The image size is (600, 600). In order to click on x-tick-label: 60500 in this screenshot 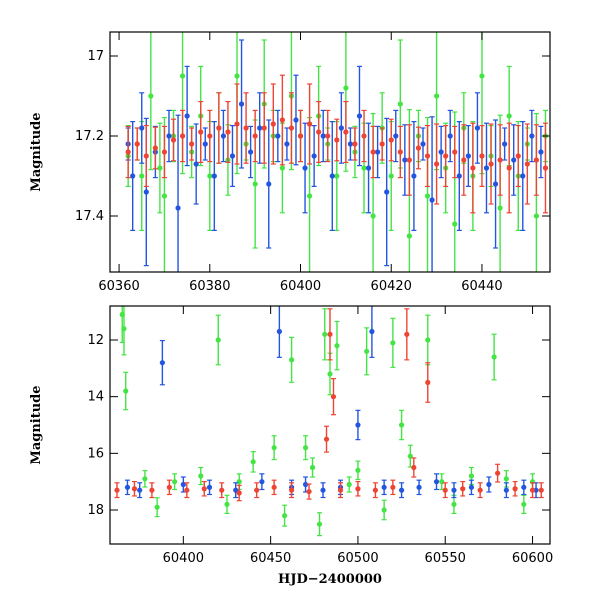, I will do `click(357, 558)`.